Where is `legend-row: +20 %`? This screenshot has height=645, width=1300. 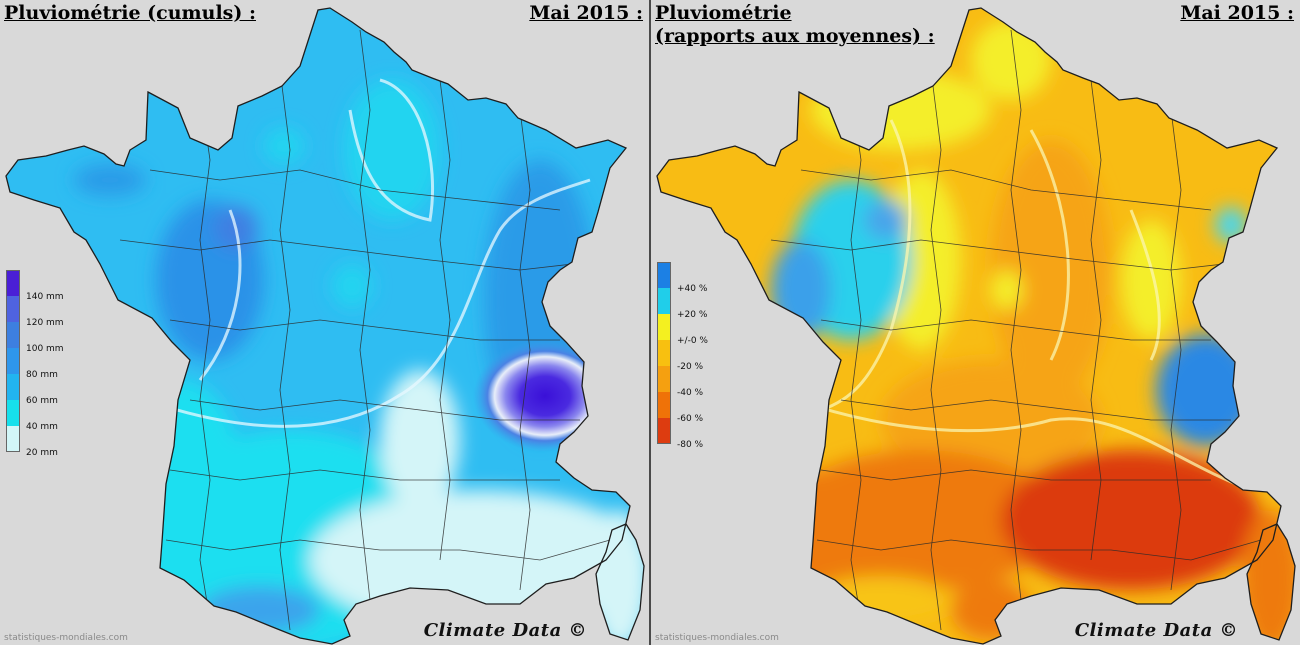 legend-row: +20 % is located at coordinates (682, 304).